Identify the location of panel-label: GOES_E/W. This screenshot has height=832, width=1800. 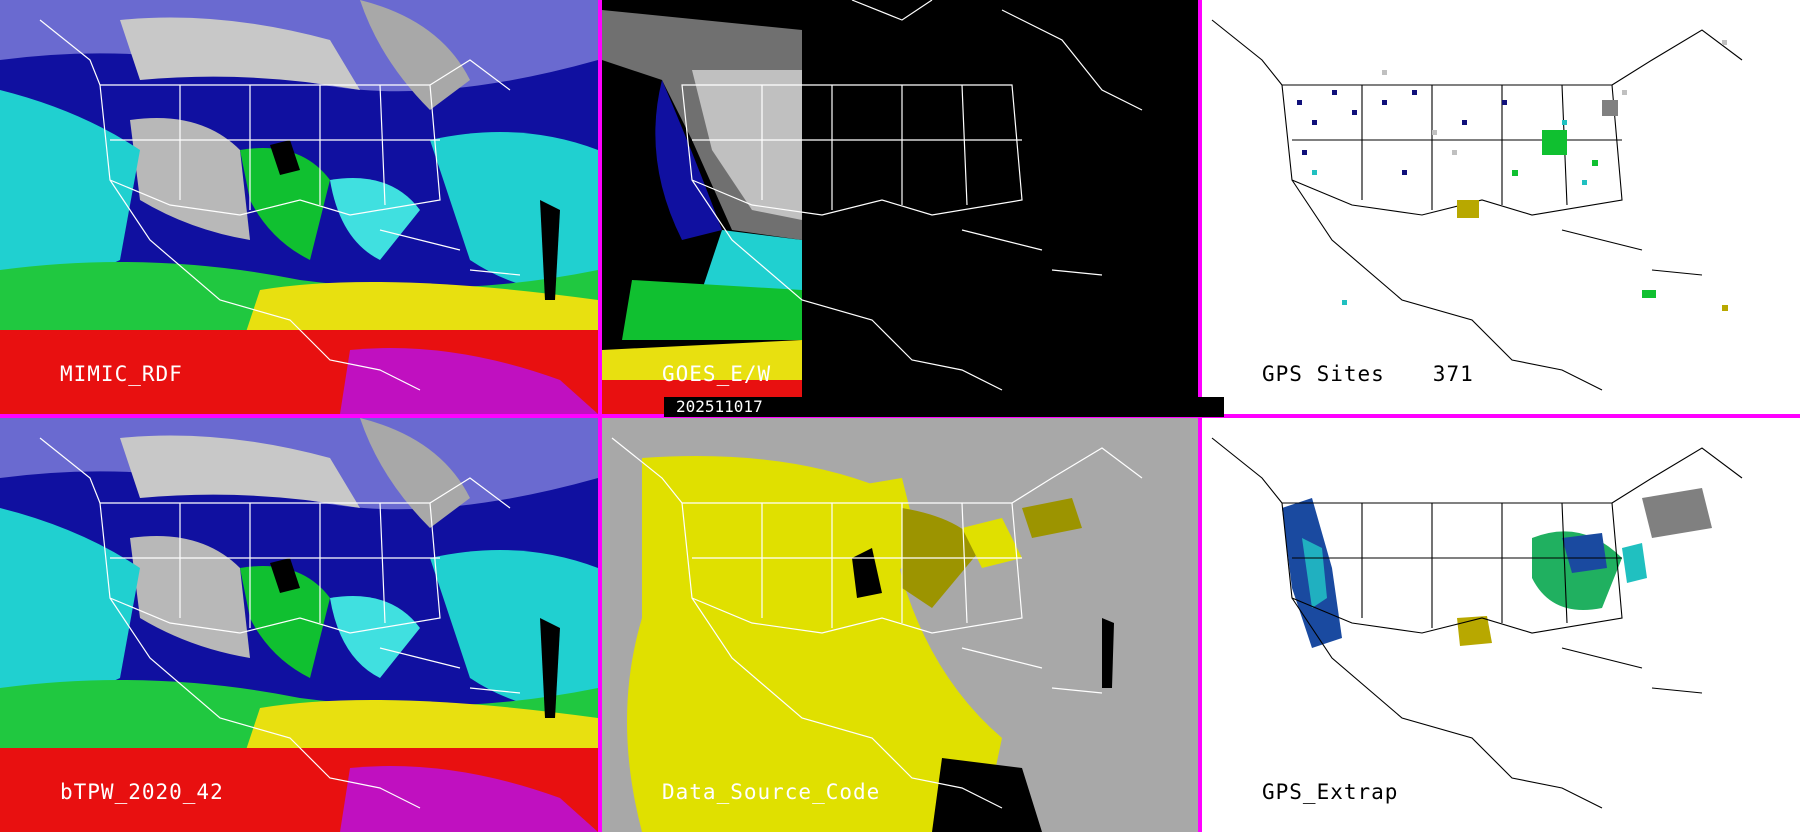
(717, 374).